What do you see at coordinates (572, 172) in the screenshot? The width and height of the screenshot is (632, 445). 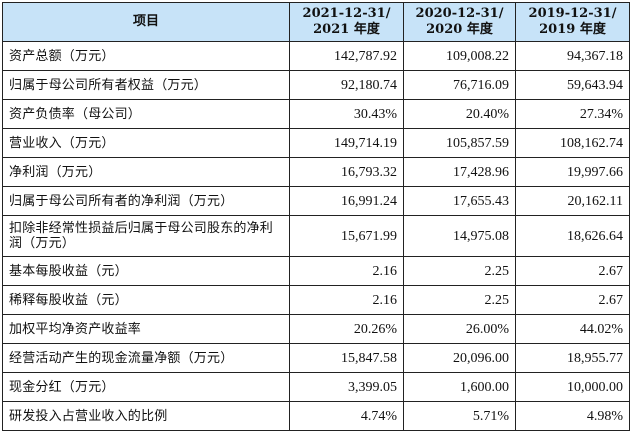 I see `value-2019: 19,997.66` at bounding box center [572, 172].